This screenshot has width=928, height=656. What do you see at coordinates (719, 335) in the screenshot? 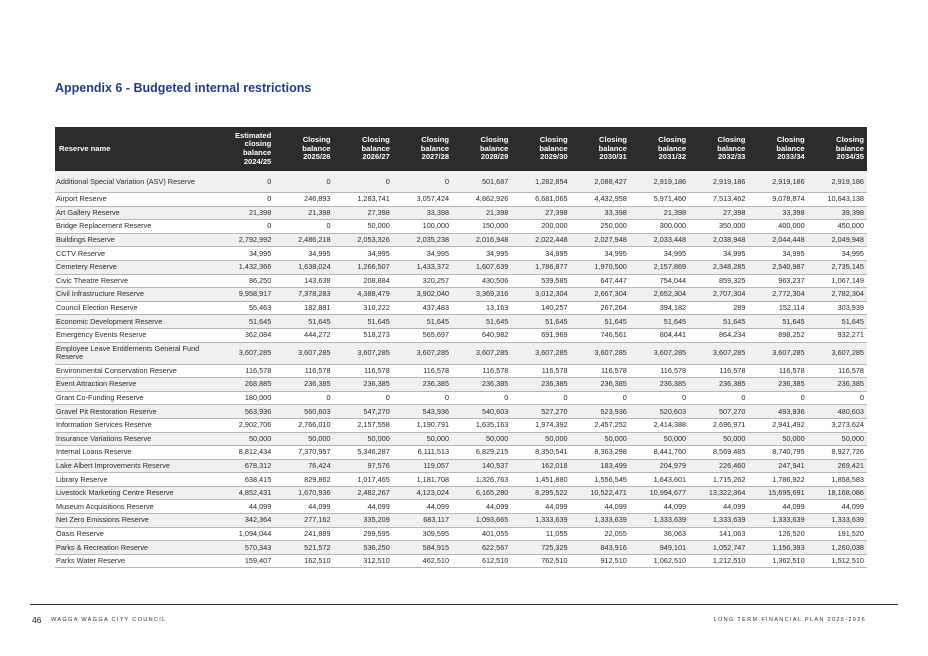
I see `balance-cell: 864,234` at bounding box center [719, 335].